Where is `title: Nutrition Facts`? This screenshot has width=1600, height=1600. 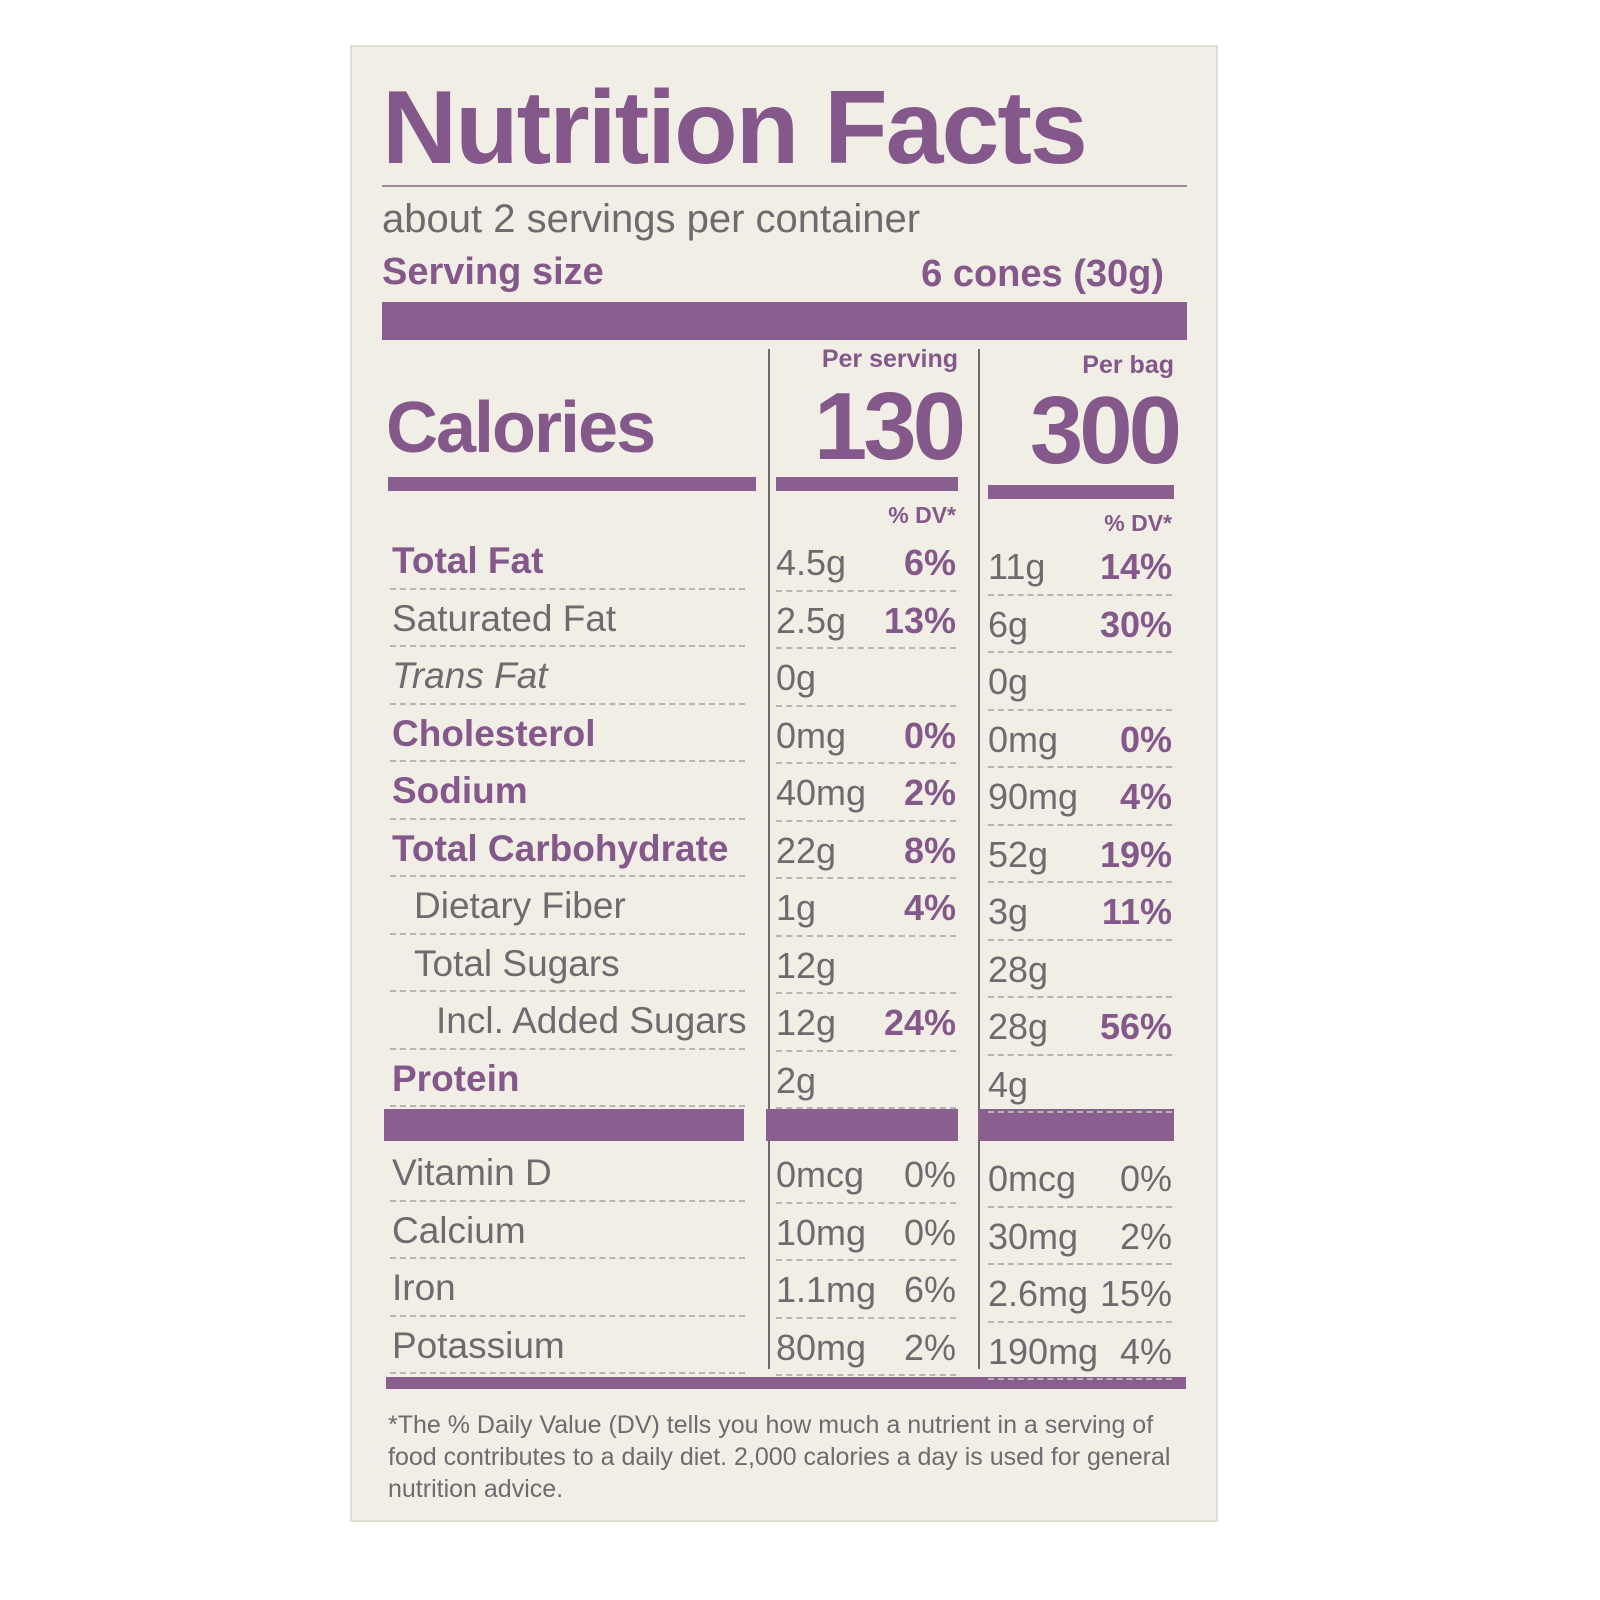
title: Nutrition Facts is located at coordinates (735, 128).